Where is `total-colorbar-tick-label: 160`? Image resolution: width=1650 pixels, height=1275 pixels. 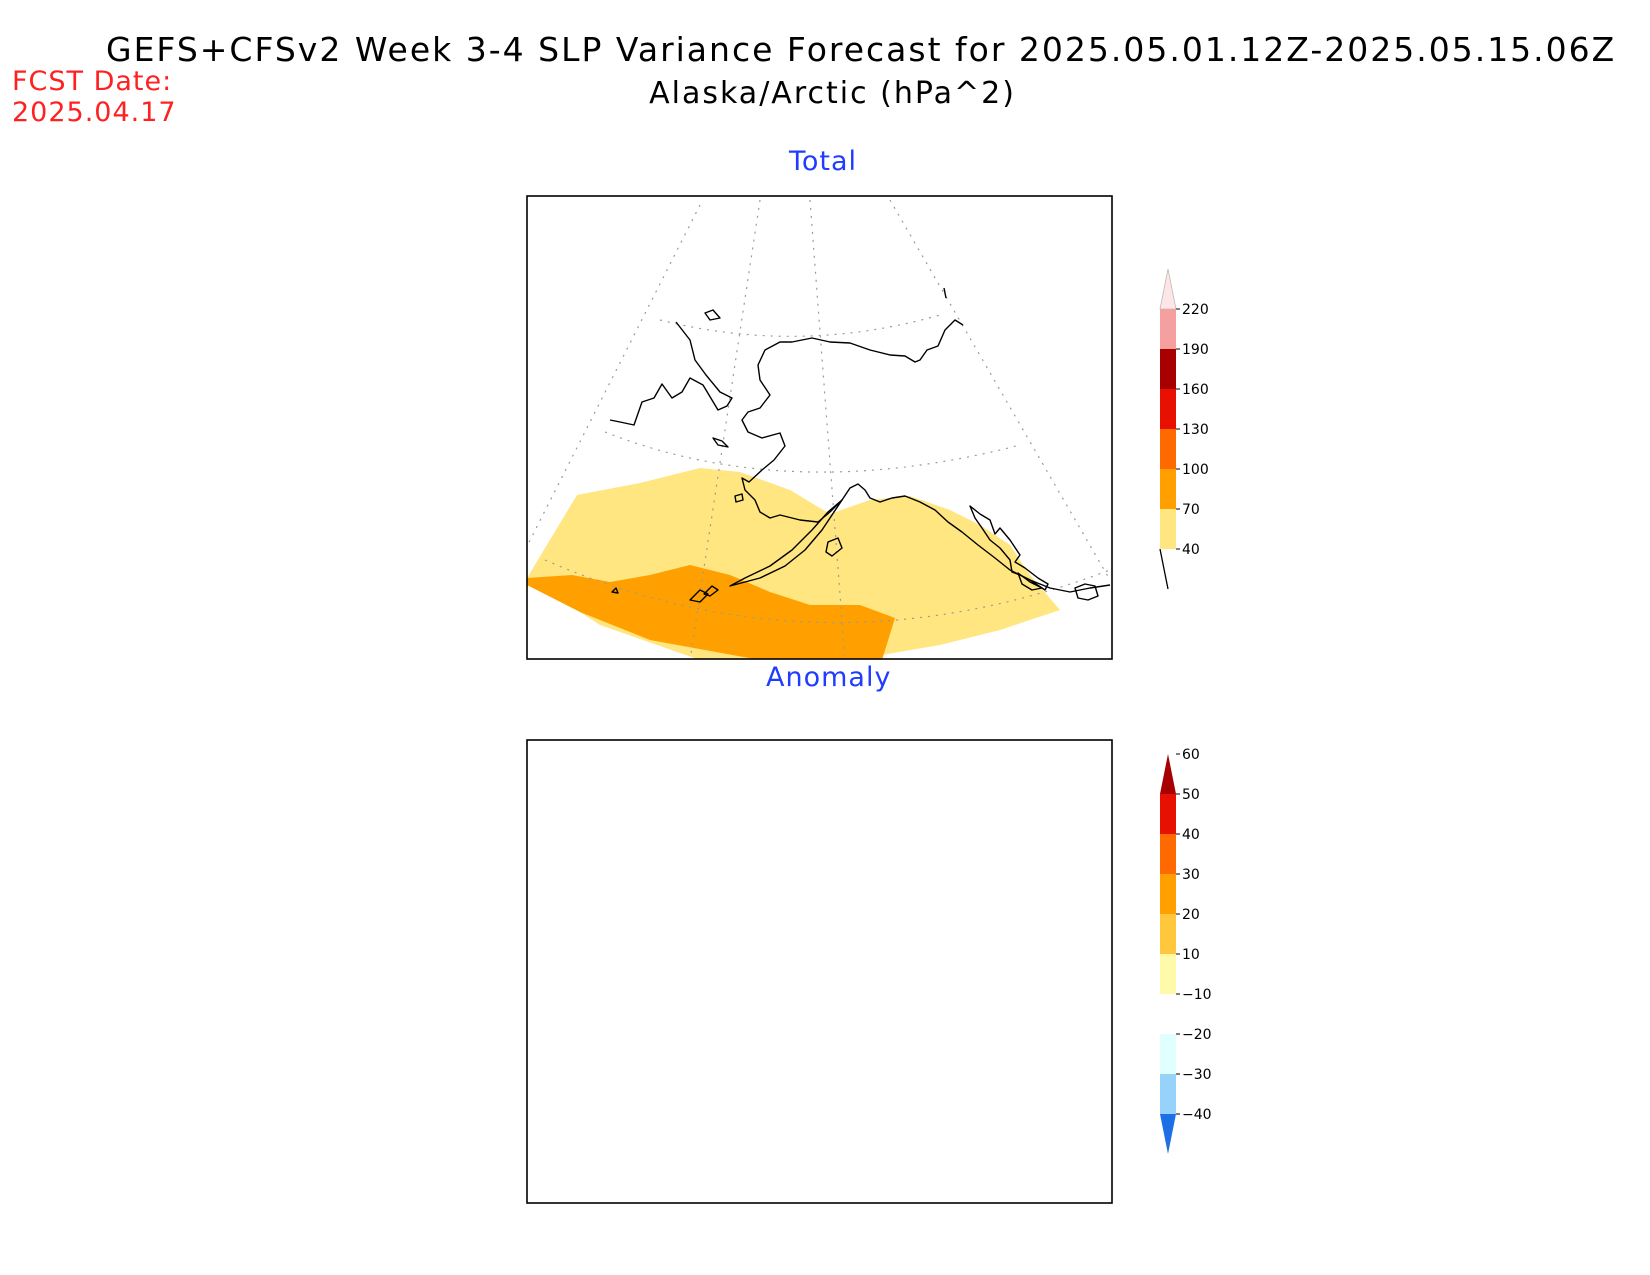
total-colorbar-tick-label: 160 is located at coordinates (1195, 390).